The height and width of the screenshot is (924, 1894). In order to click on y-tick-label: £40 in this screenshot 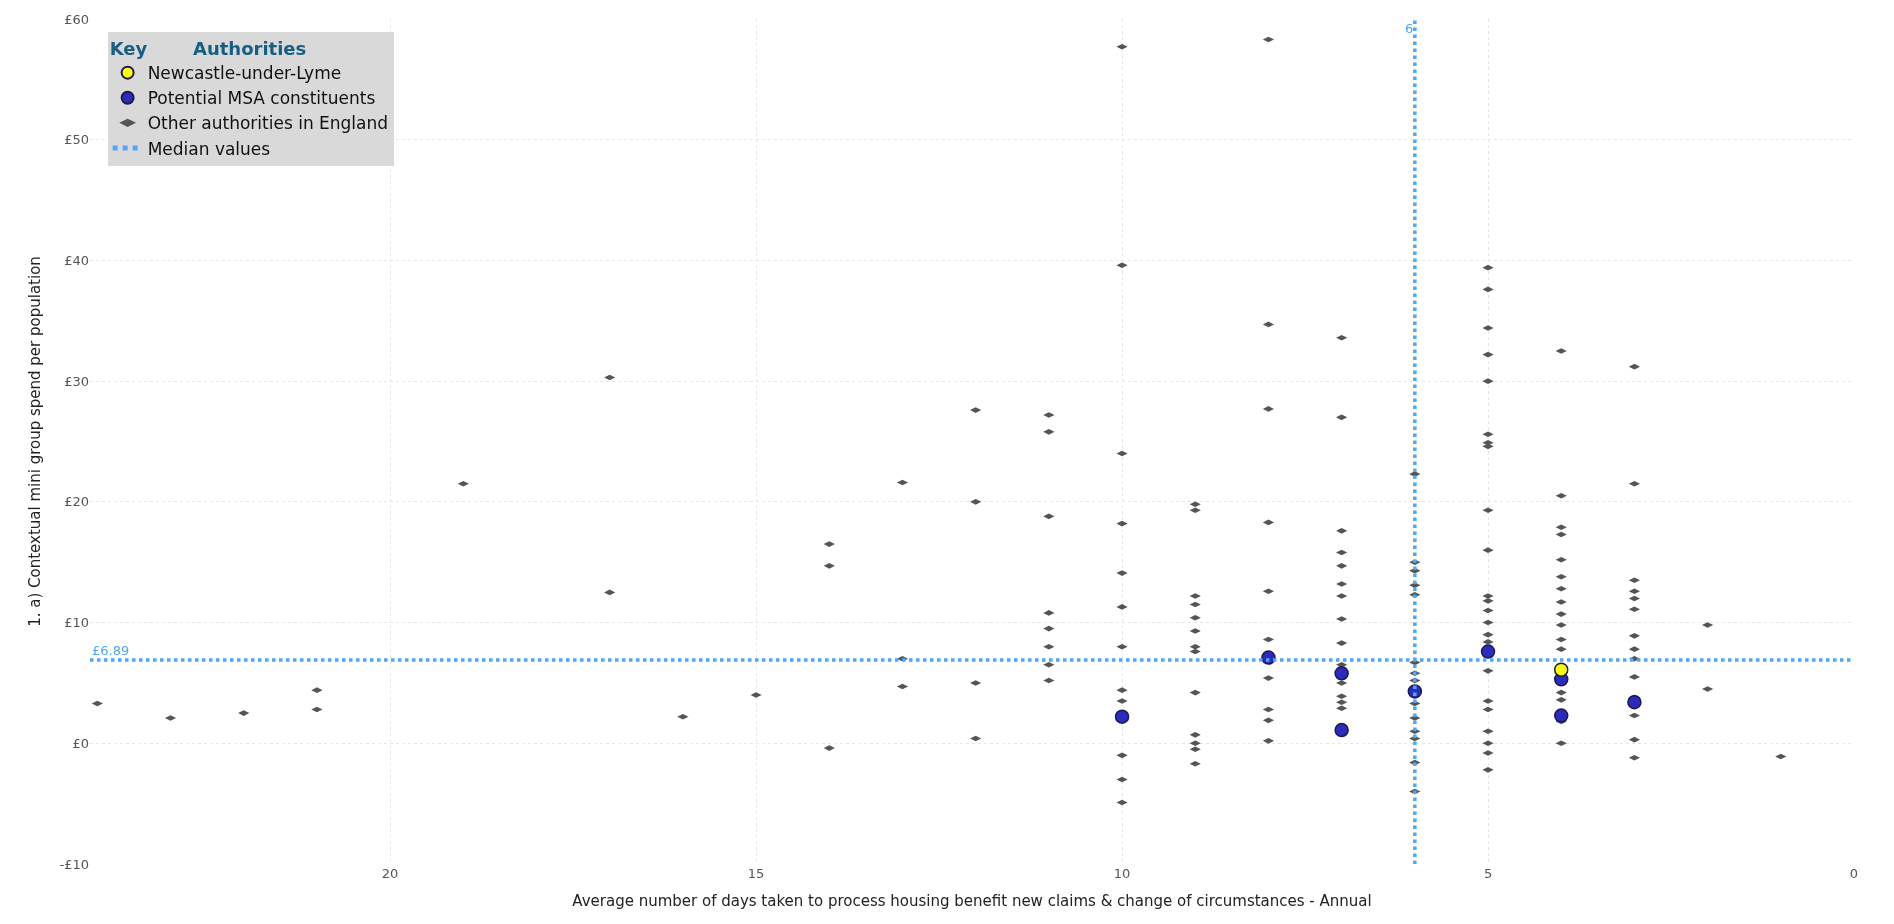, I will do `click(76, 260)`.